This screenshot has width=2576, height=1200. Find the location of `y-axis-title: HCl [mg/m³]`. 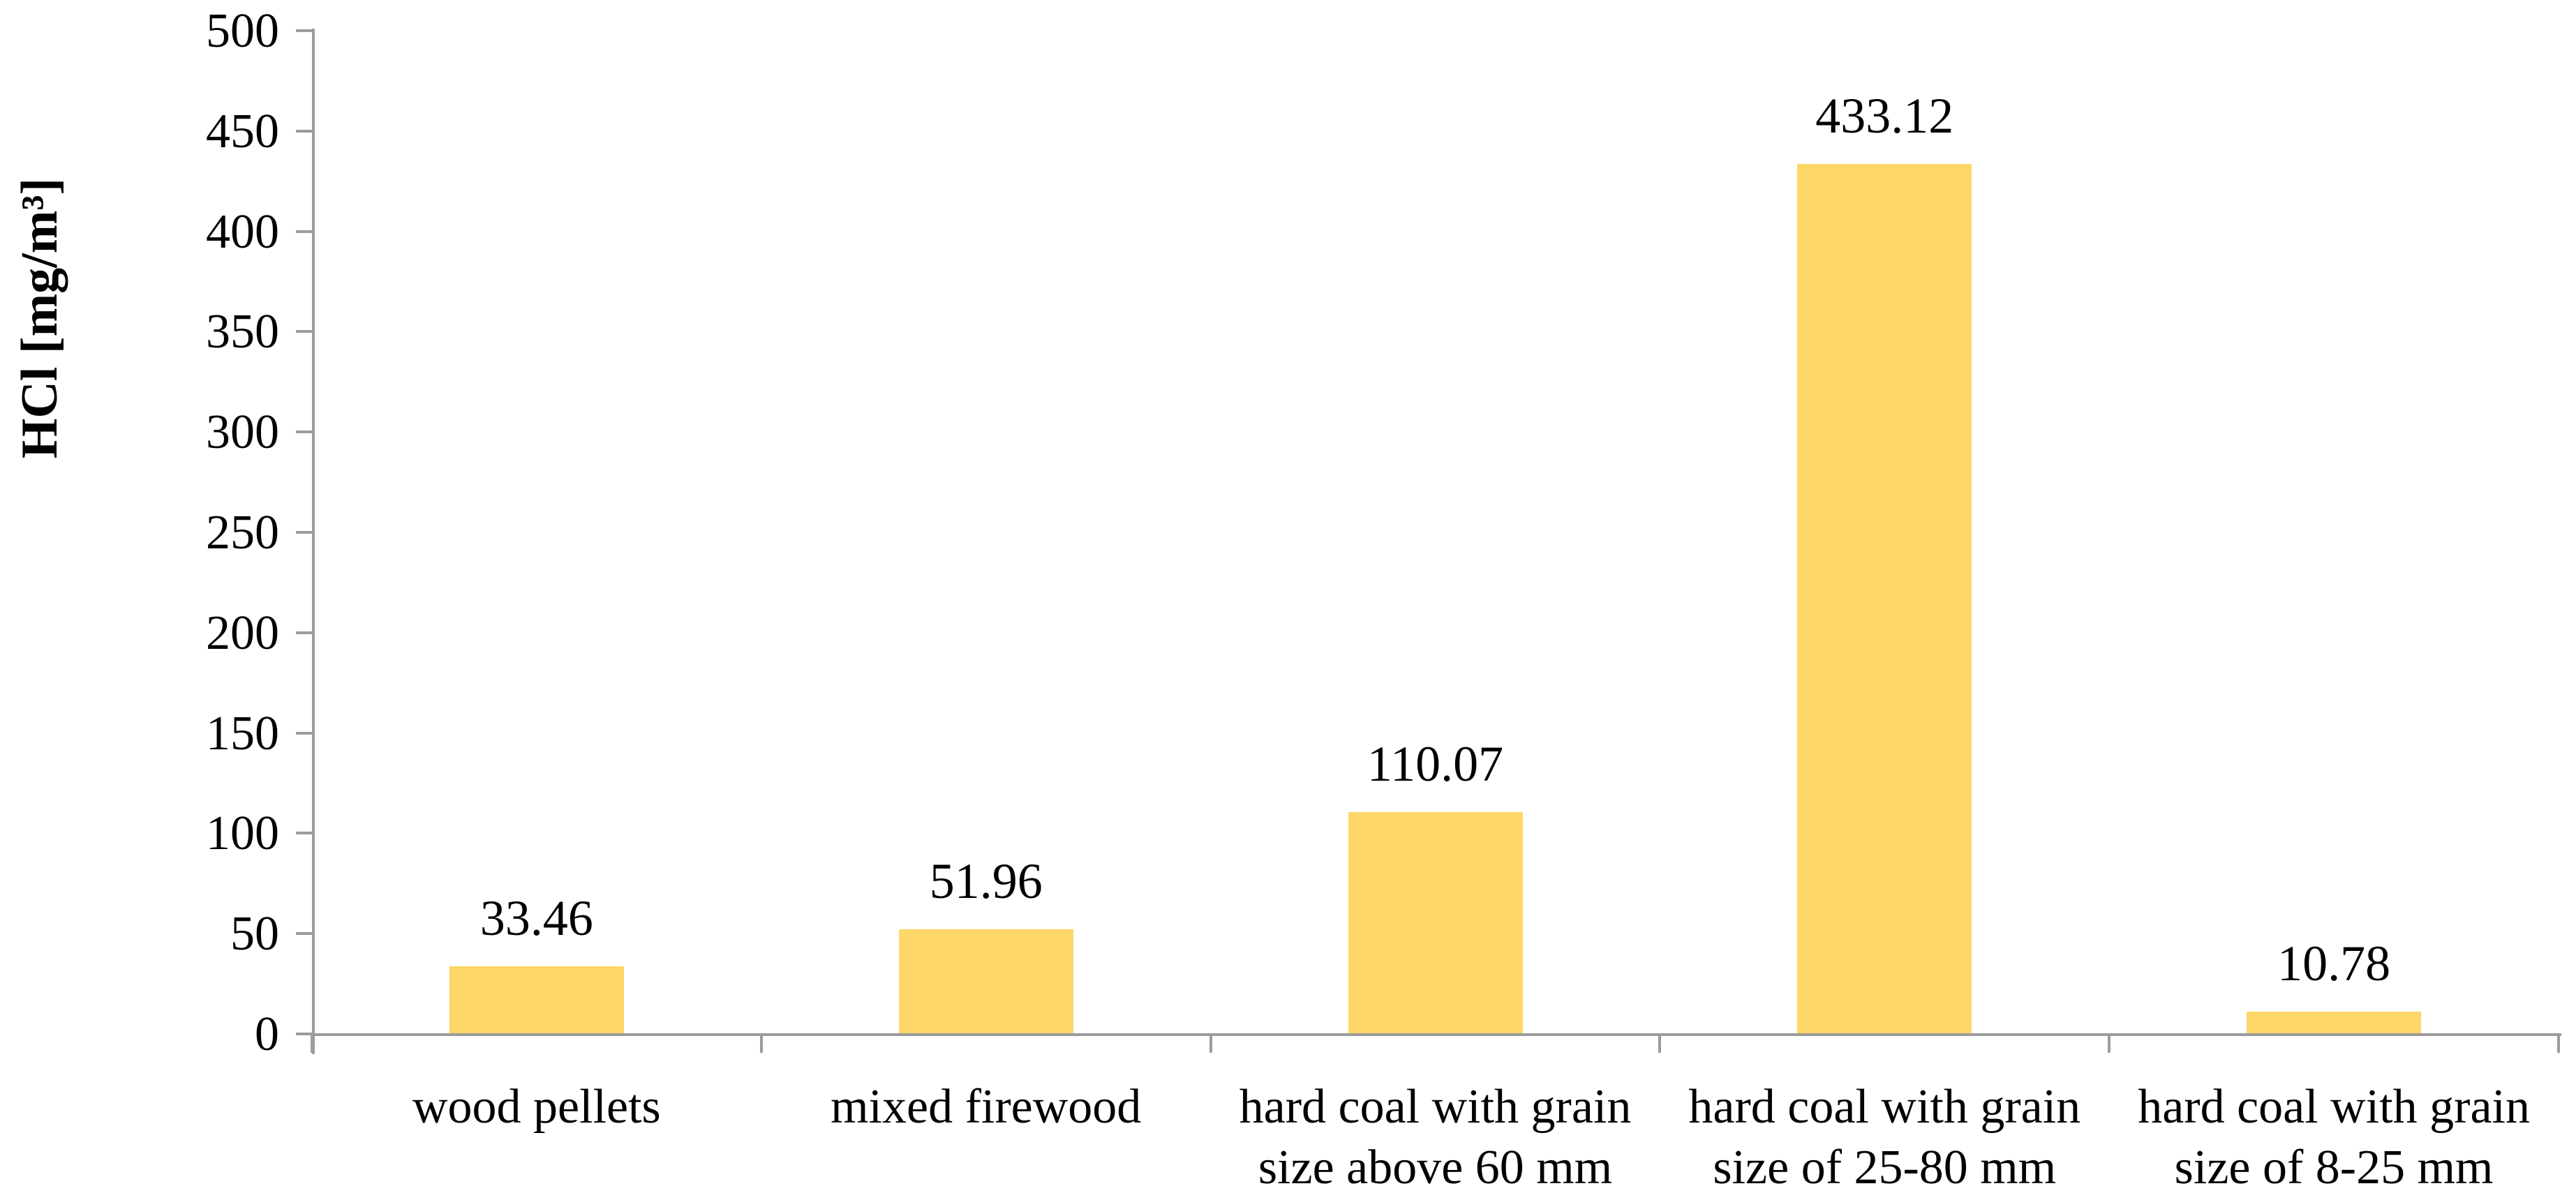

y-axis-title: HCl [mg/m³] is located at coordinates (40, 318).